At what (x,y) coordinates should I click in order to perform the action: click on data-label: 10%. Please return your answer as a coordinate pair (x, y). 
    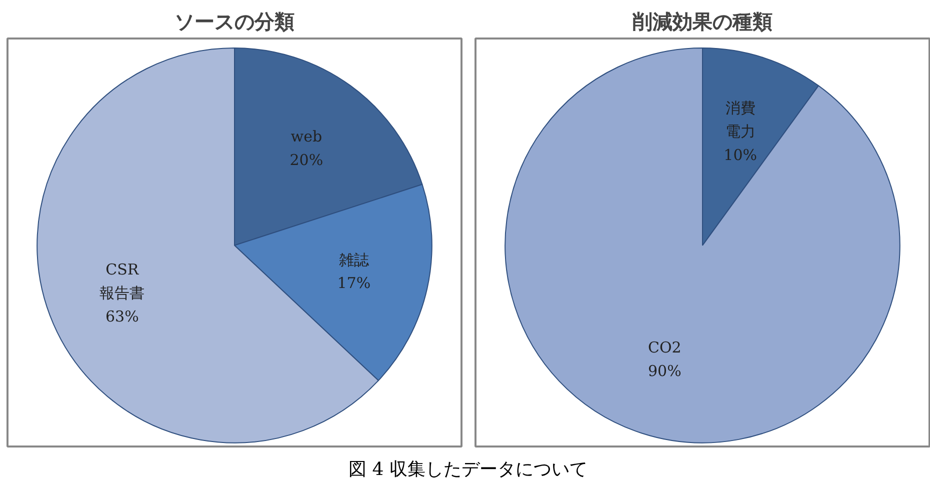
    Looking at the image, I should click on (740, 155).